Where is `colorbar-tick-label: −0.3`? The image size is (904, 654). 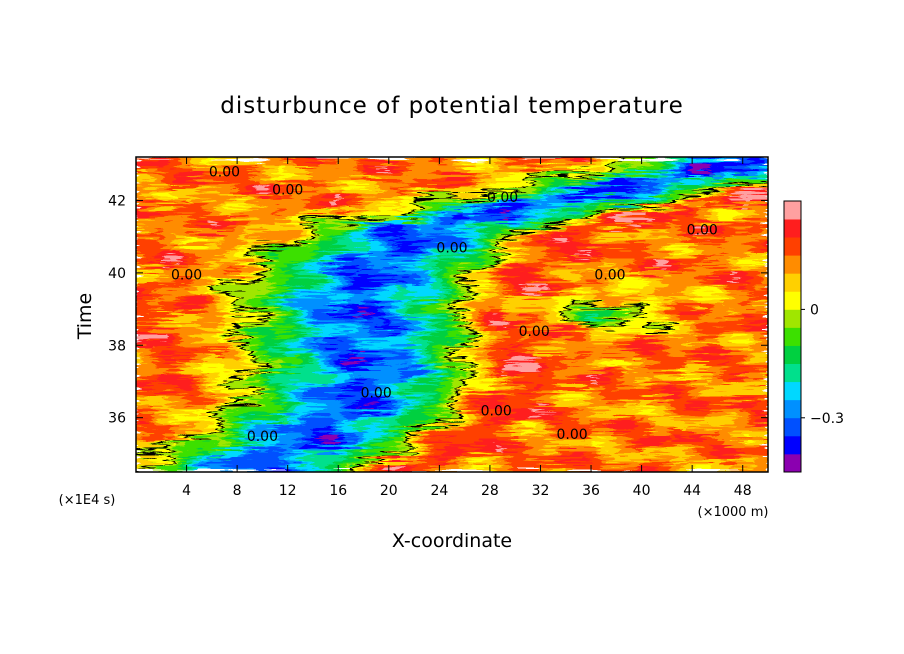 colorbar-tick-label: −0.3 is located at coordinates (827, 419).